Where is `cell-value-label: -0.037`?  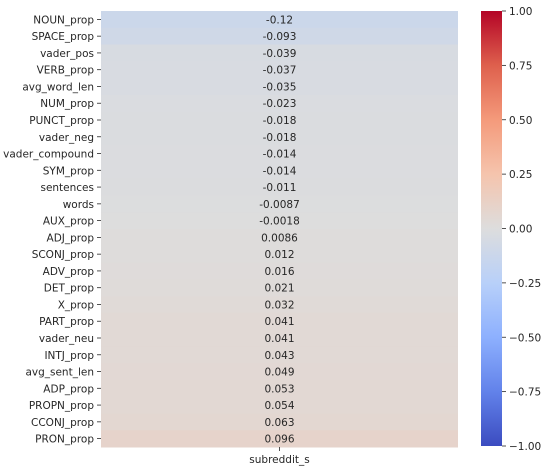
cell-value-label: -0.037 is located at coordinates (280, 71).